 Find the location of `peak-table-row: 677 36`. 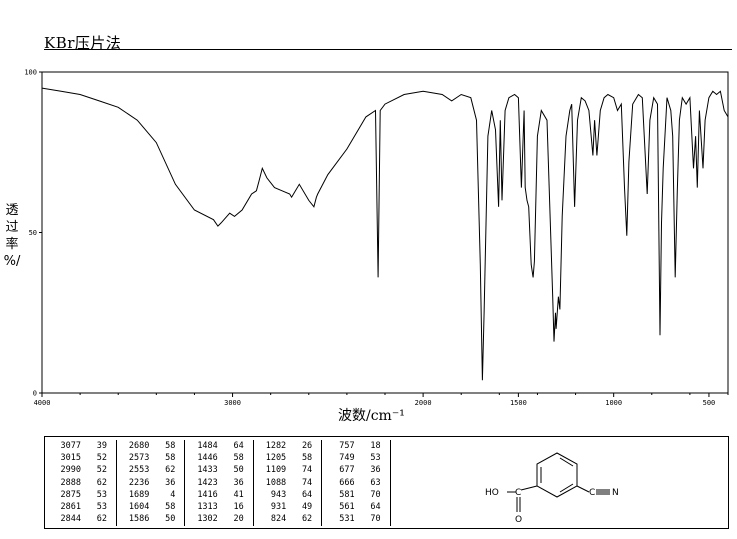

peak-table-row: 677 36 is located at coordinates (354, 470).